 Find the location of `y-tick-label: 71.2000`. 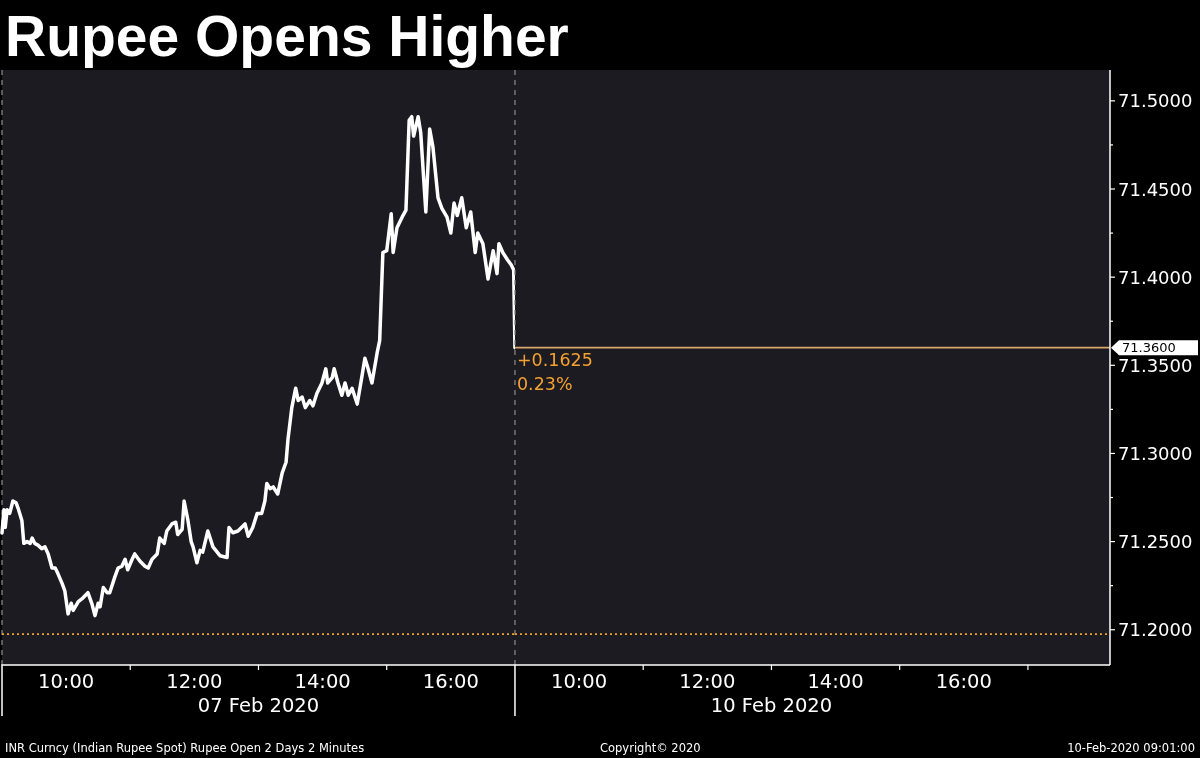

y-tick-label: 71.2000 is located at coordinates (1155, 630).